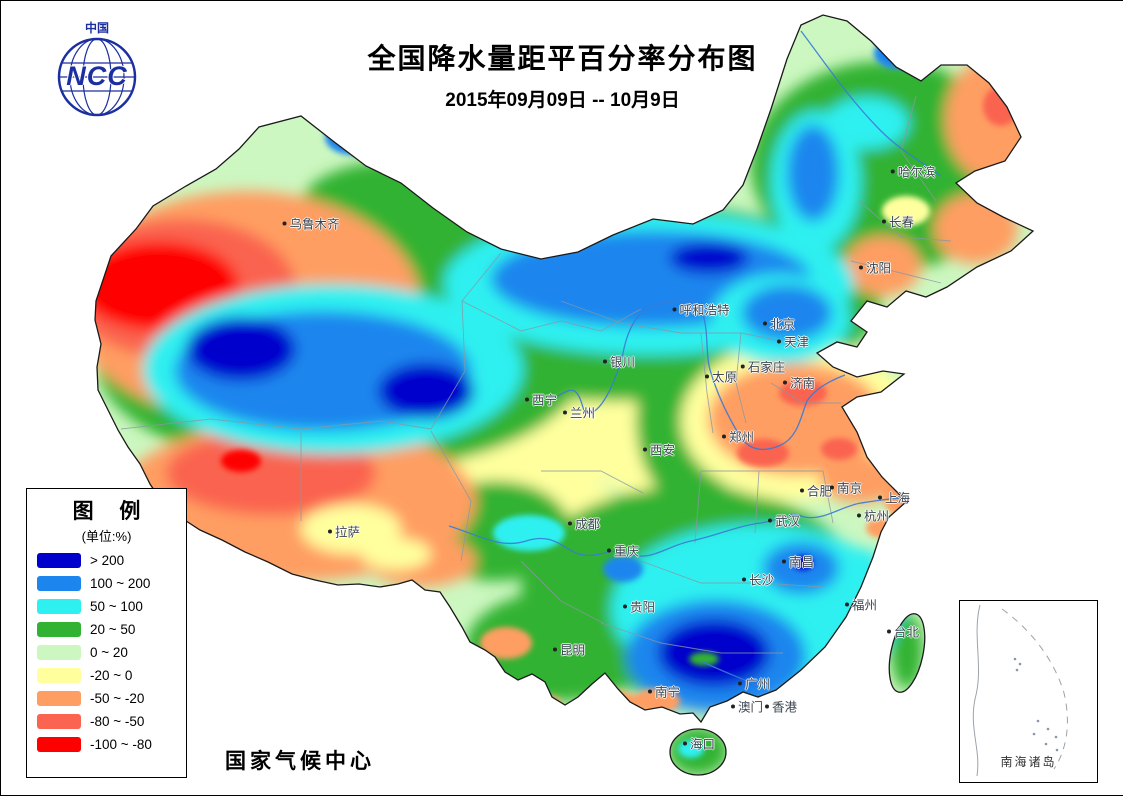  I want to click on yellow-river, so click(697, 375).